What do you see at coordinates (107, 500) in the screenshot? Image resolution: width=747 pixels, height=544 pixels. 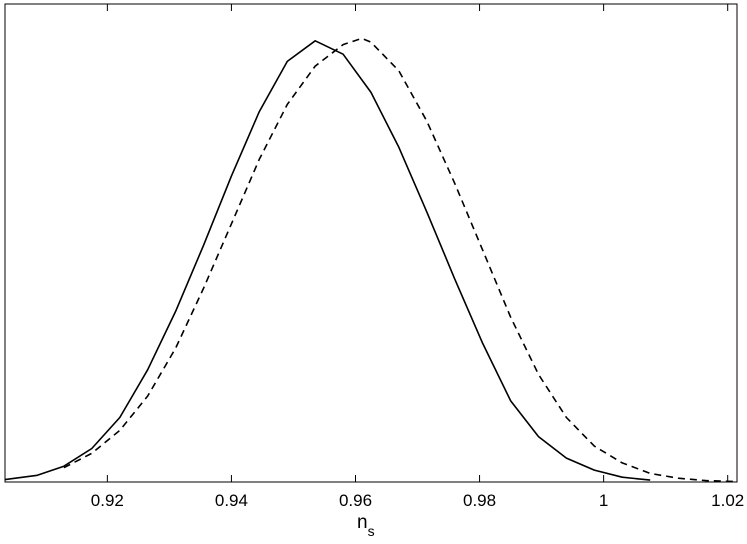 I see `x-tick-label: 0.92` at bounding box center [107, 500].